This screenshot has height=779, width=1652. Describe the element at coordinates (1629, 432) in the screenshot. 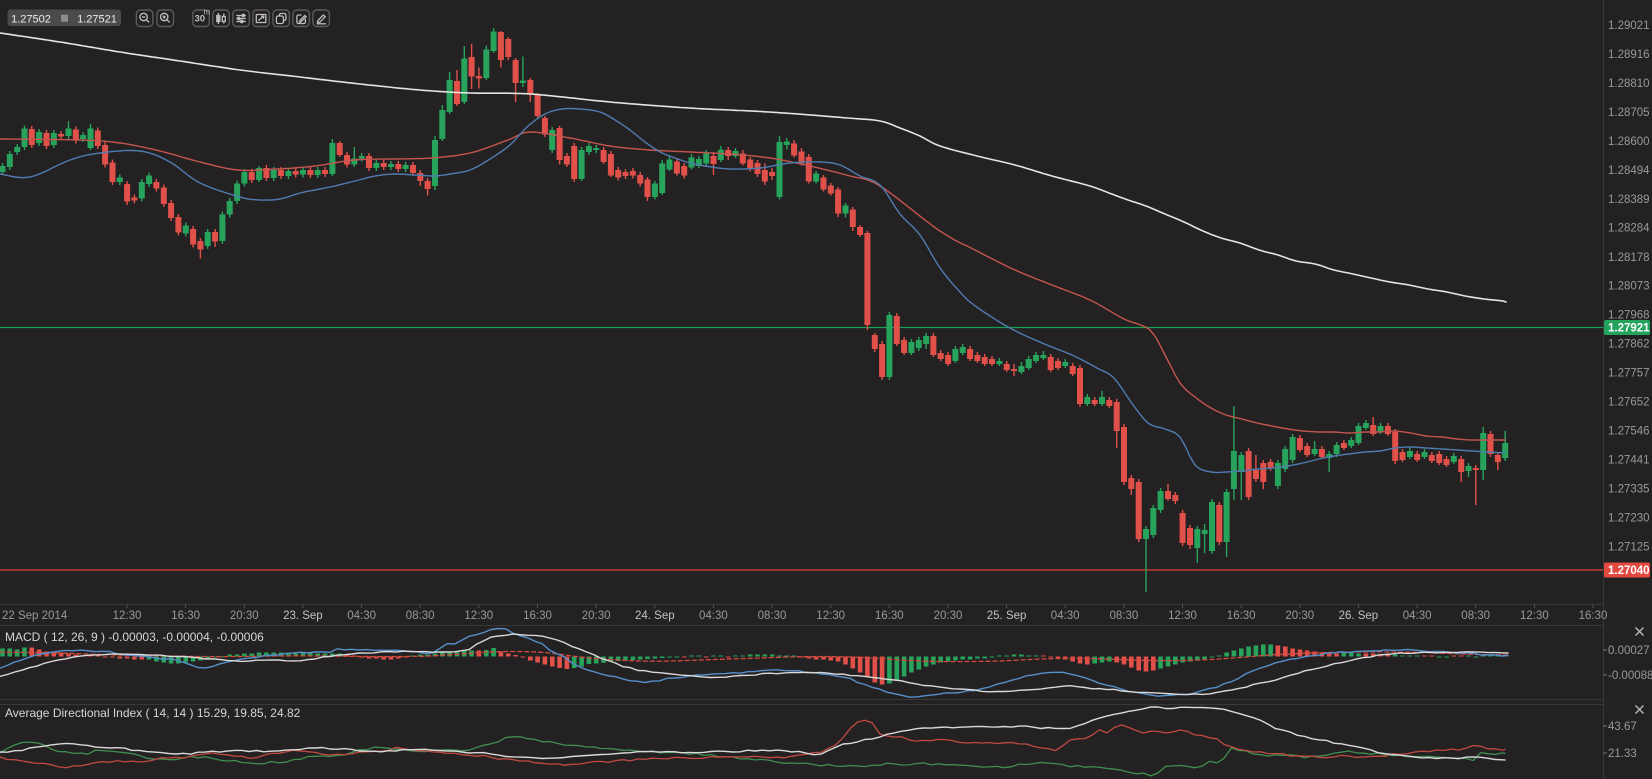

I see `svg-text: 1.27546` at that location.